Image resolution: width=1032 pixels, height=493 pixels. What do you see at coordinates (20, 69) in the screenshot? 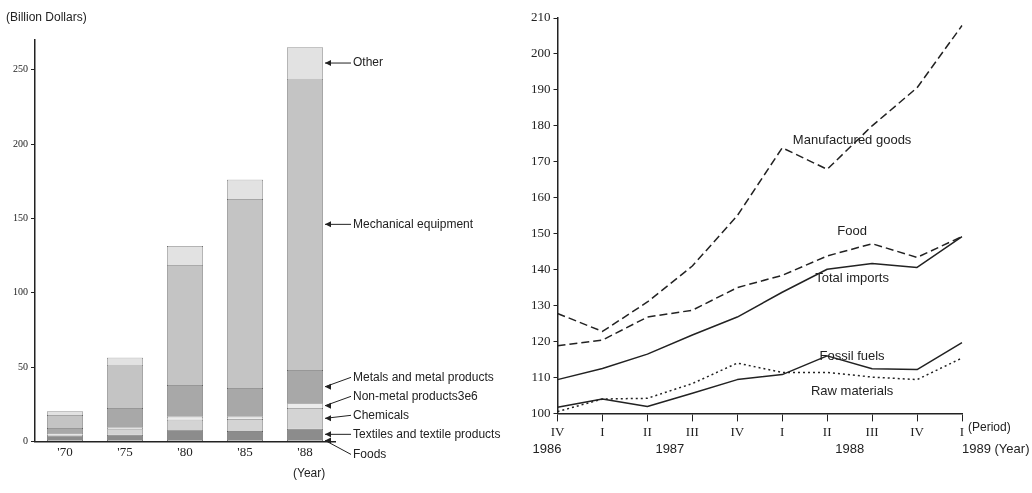
I see `y-tick-label: 250` at bounding box center [20, 69].